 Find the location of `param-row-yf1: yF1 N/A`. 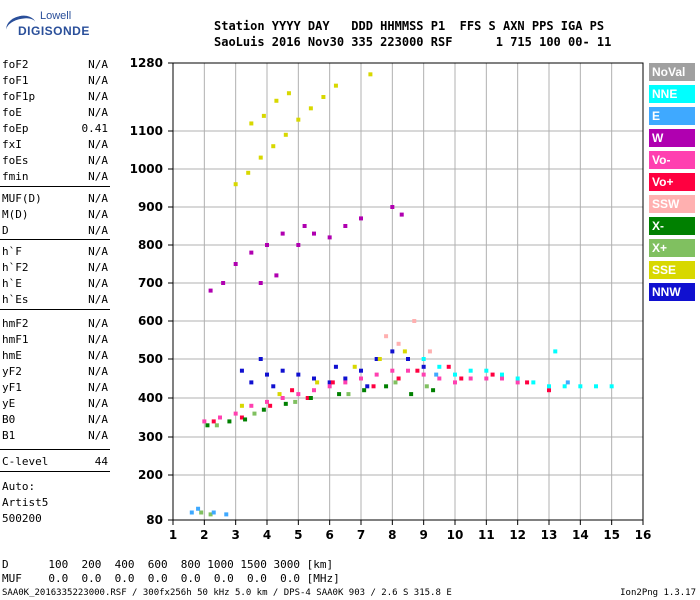

param-row-yf1: yF1 N/A is located at coordinates (55, 389).